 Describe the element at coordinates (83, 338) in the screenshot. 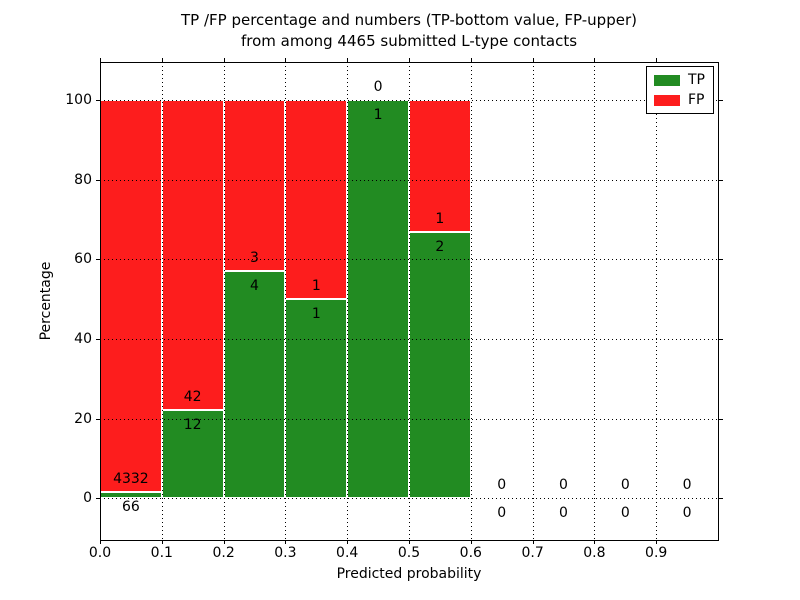

I see `y-tick-label: 40` at that location.